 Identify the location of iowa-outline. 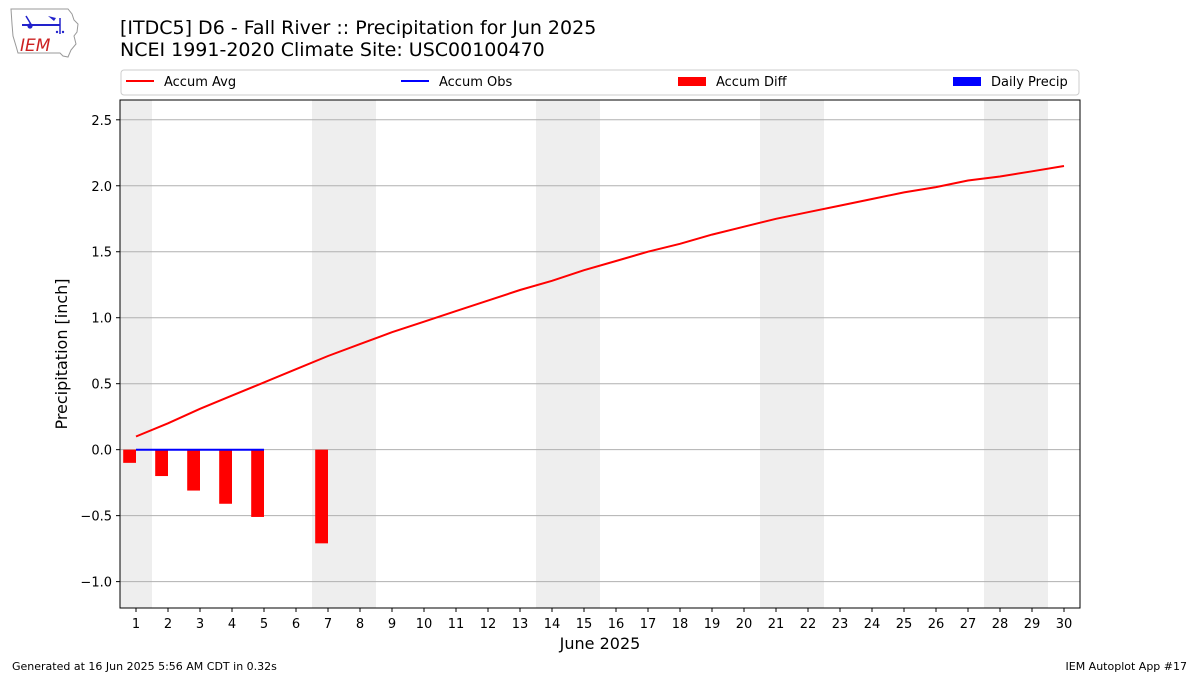
(44, 33).